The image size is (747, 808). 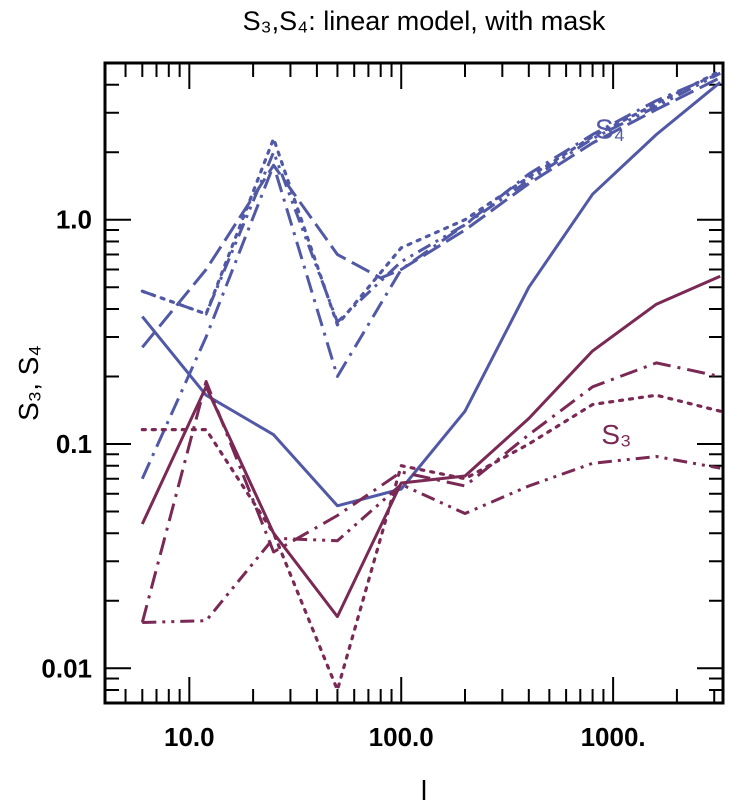 What do you see at coordinates (189, 737) in the screenshot?
I see `x-tick-label: 10.0` at bounding box center [189, 737].